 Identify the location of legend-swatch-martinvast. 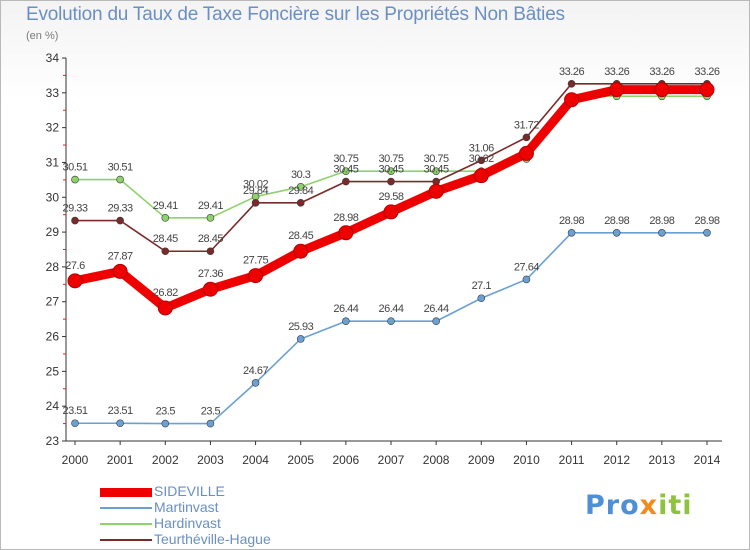
(126, 508).